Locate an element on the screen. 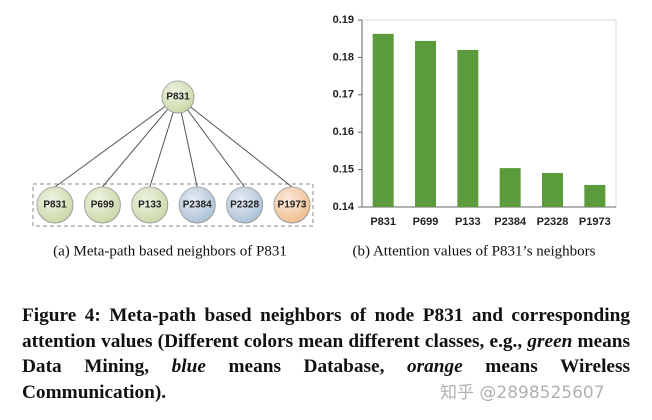 The width and height of the screenshot is (652, 420). x-tick-label: P2384 is located at coordinates (510, 222).